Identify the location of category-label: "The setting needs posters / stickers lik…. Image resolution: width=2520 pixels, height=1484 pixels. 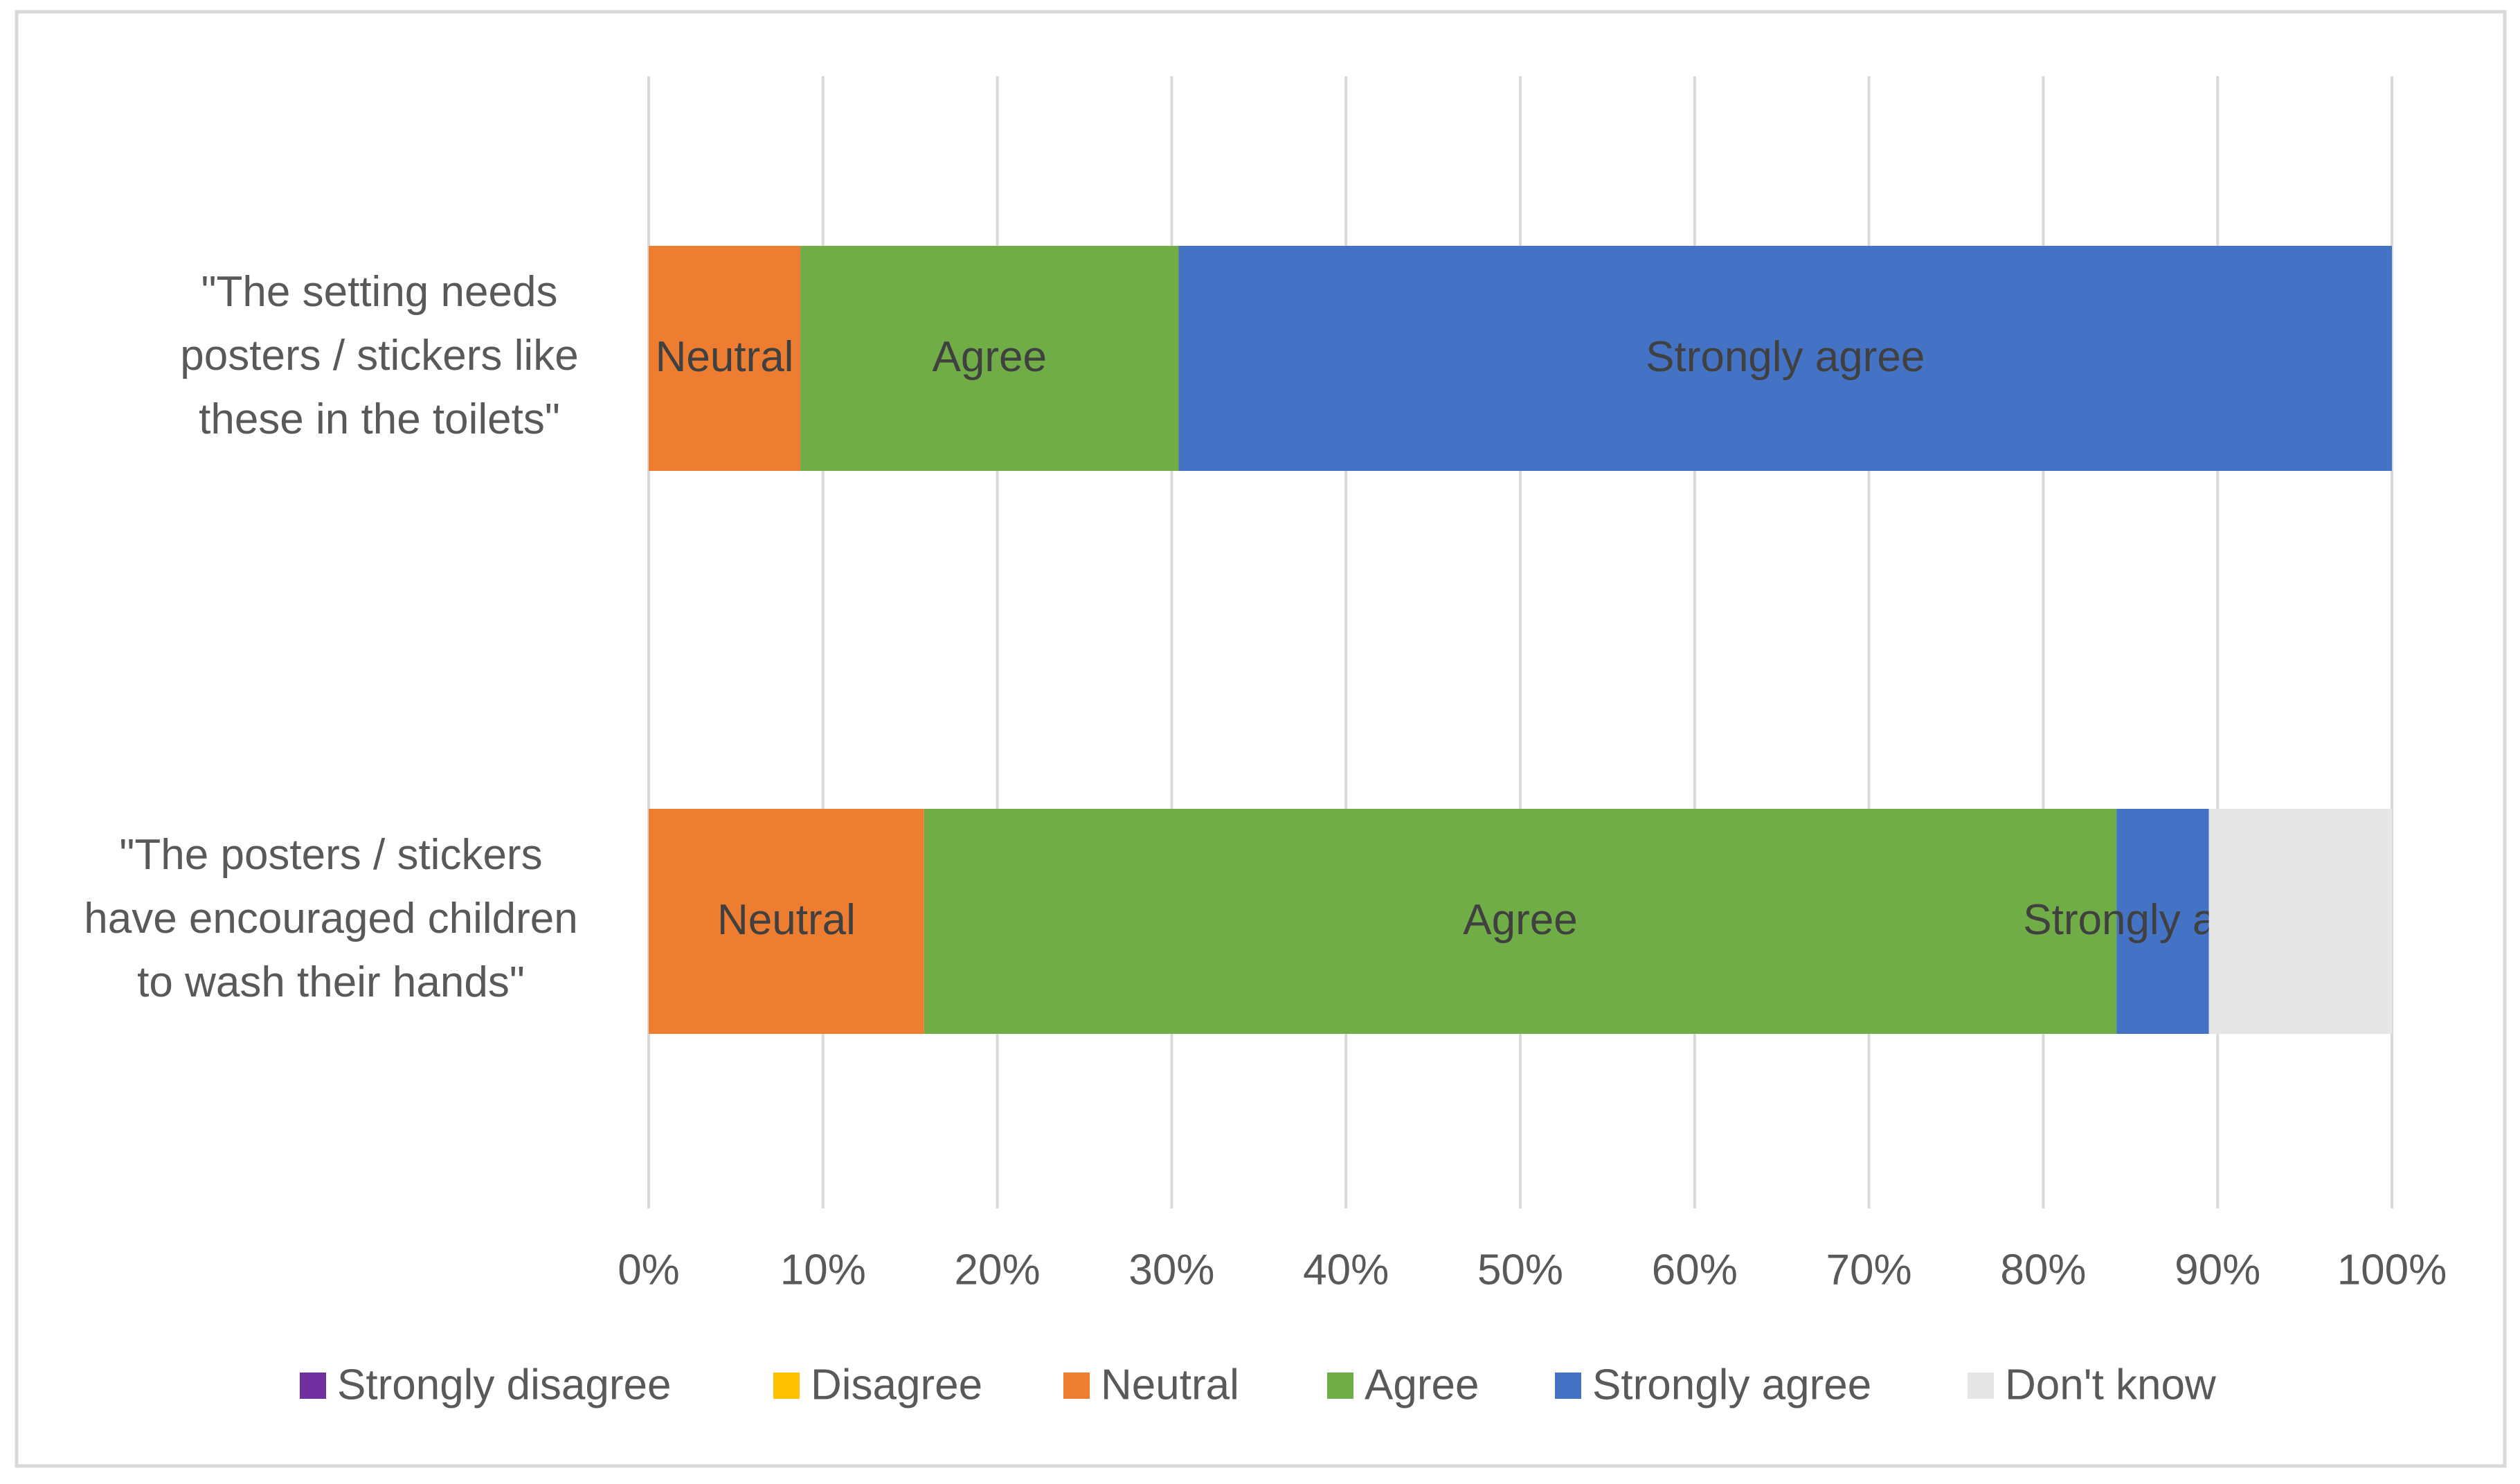
(379, 356).